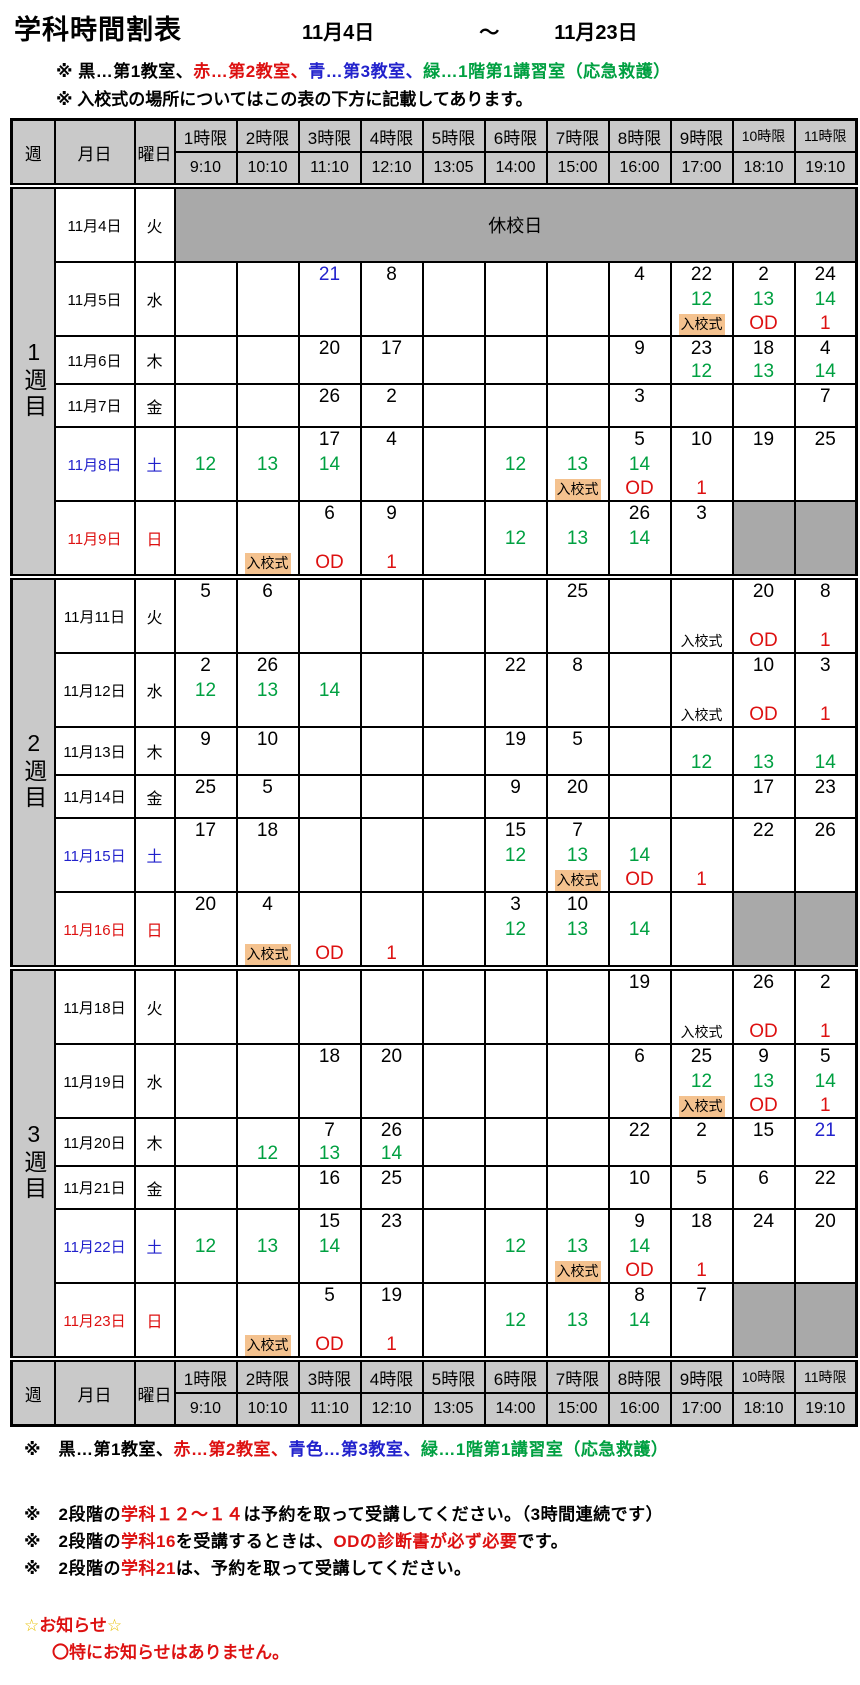  What do you see at coordinates (515, 135) in the screenshot?
I see `header-period: 6時限` at bounding box center [515, 135].